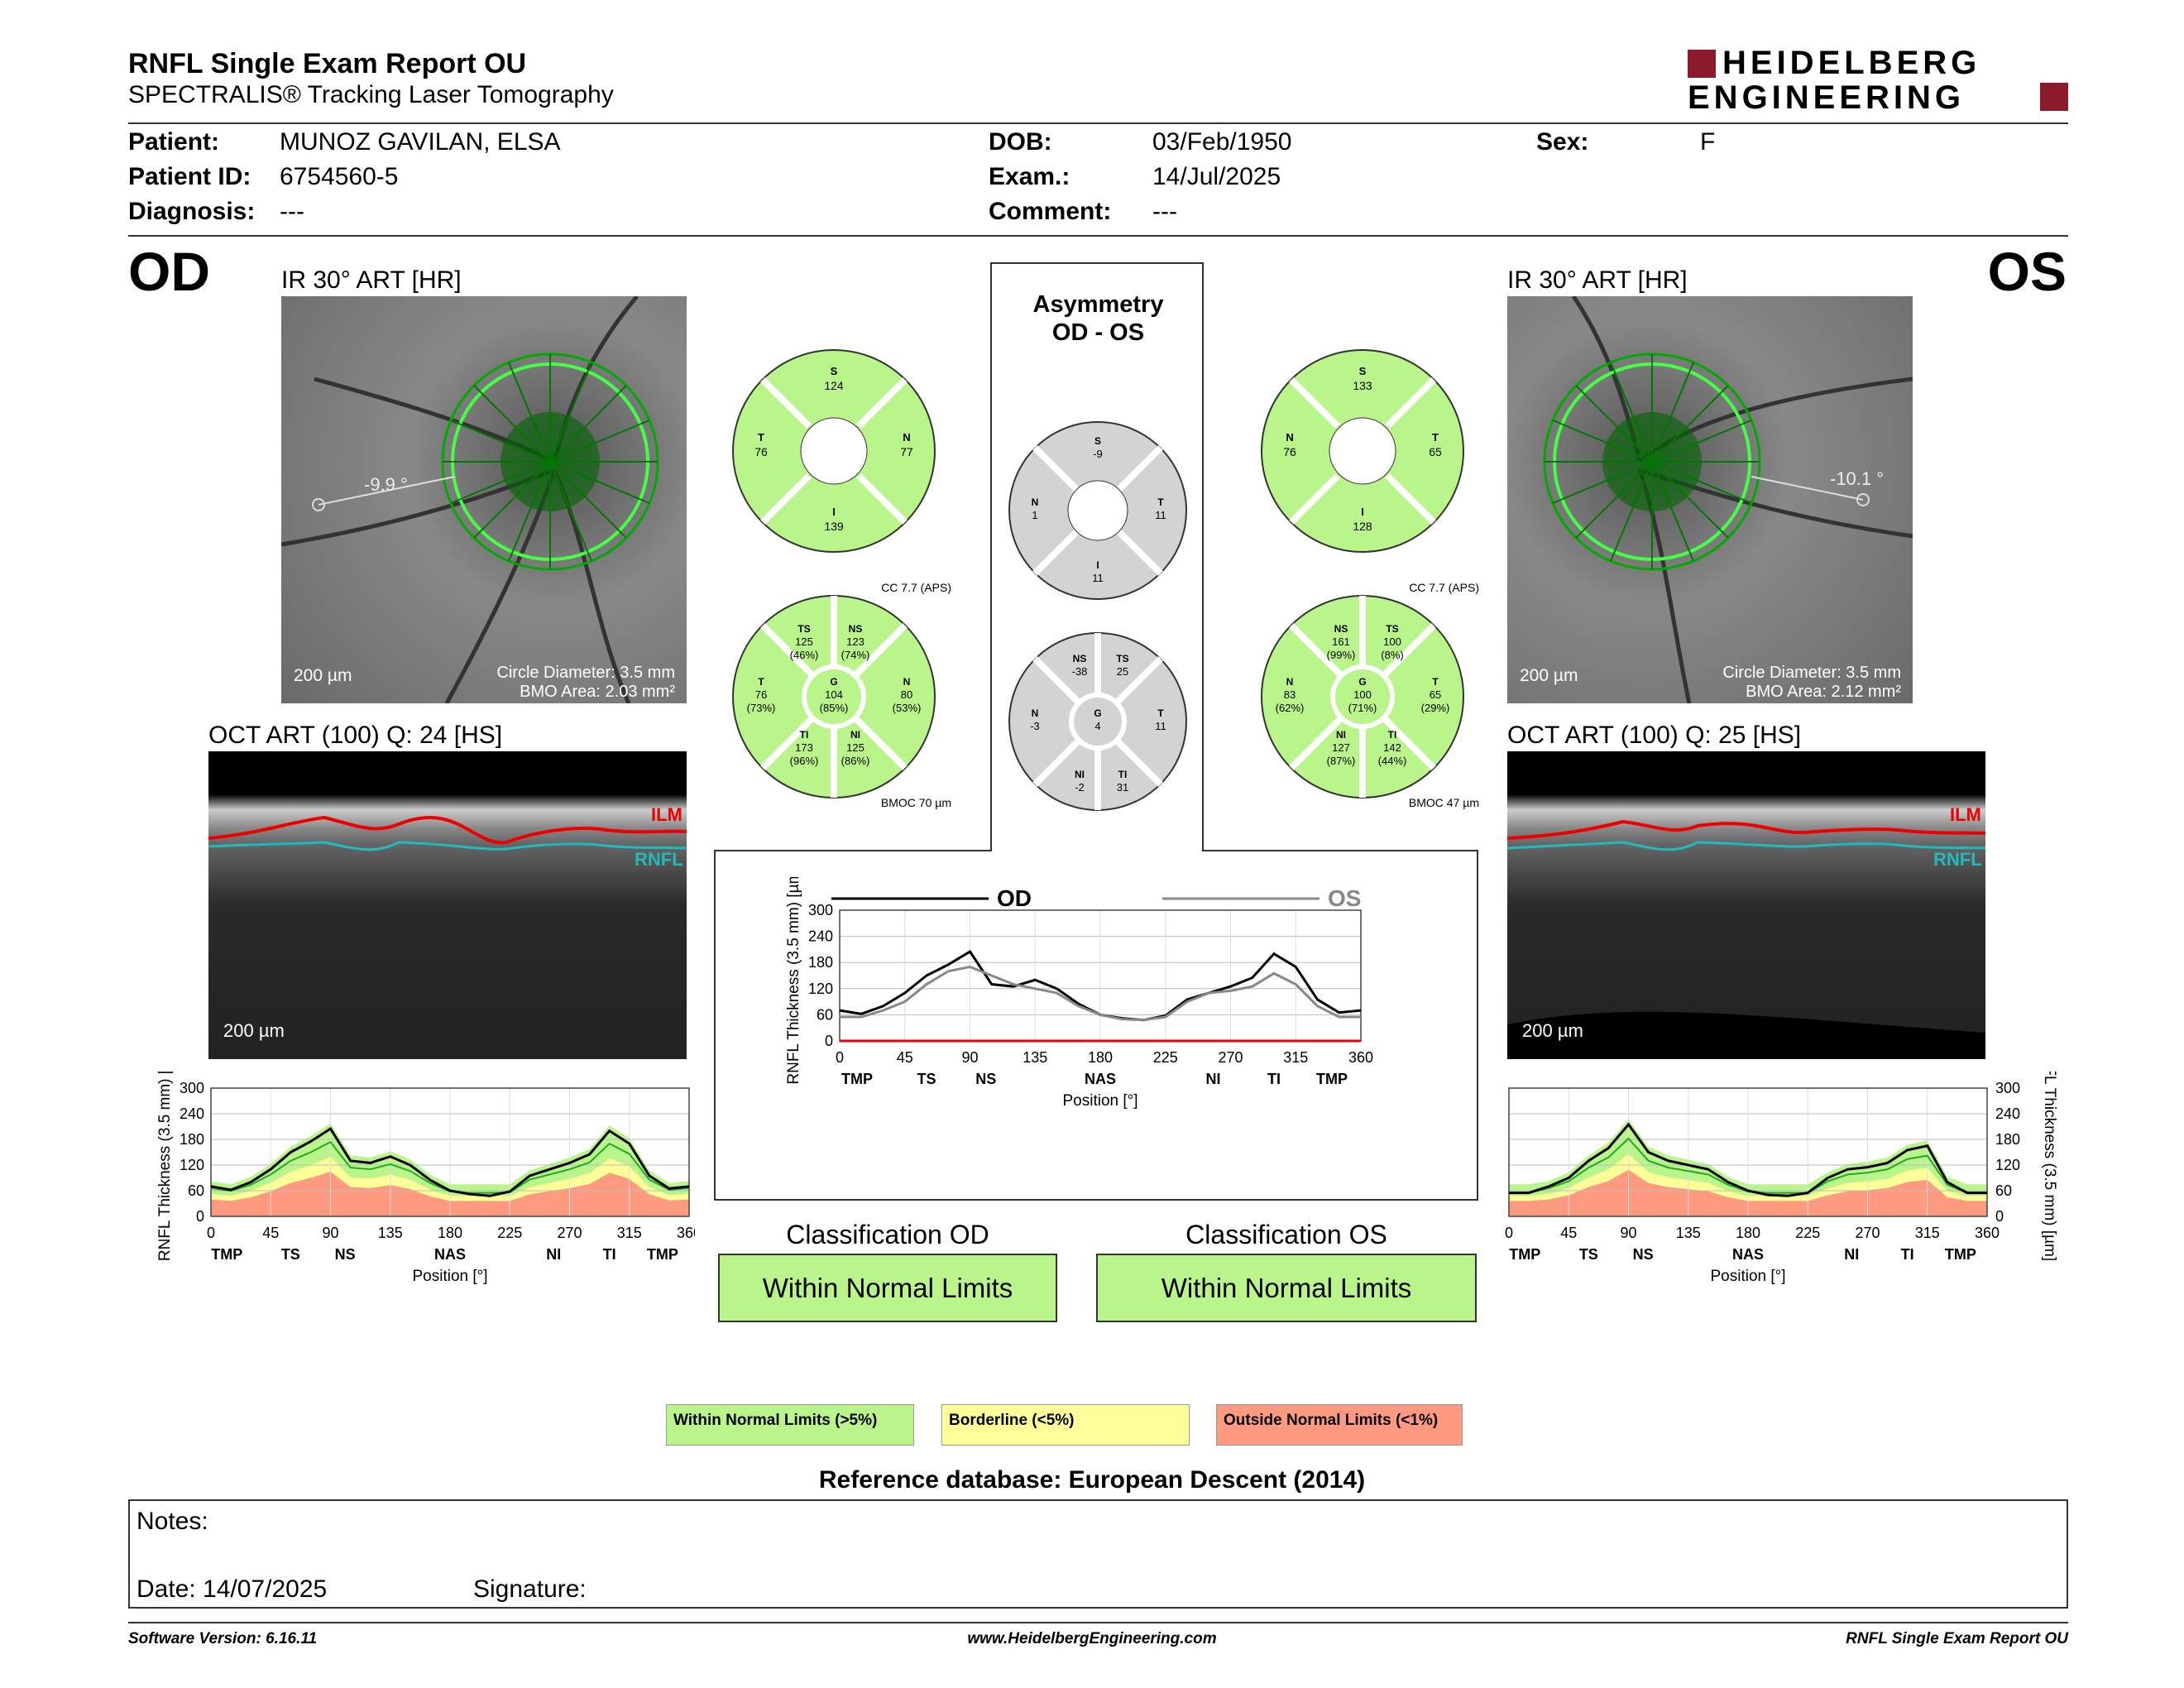  What do you see at coordinates (1222, 142) in the screenshot?
I see `dob: 03/Feb/1950` at bounding box center [1222, 142].